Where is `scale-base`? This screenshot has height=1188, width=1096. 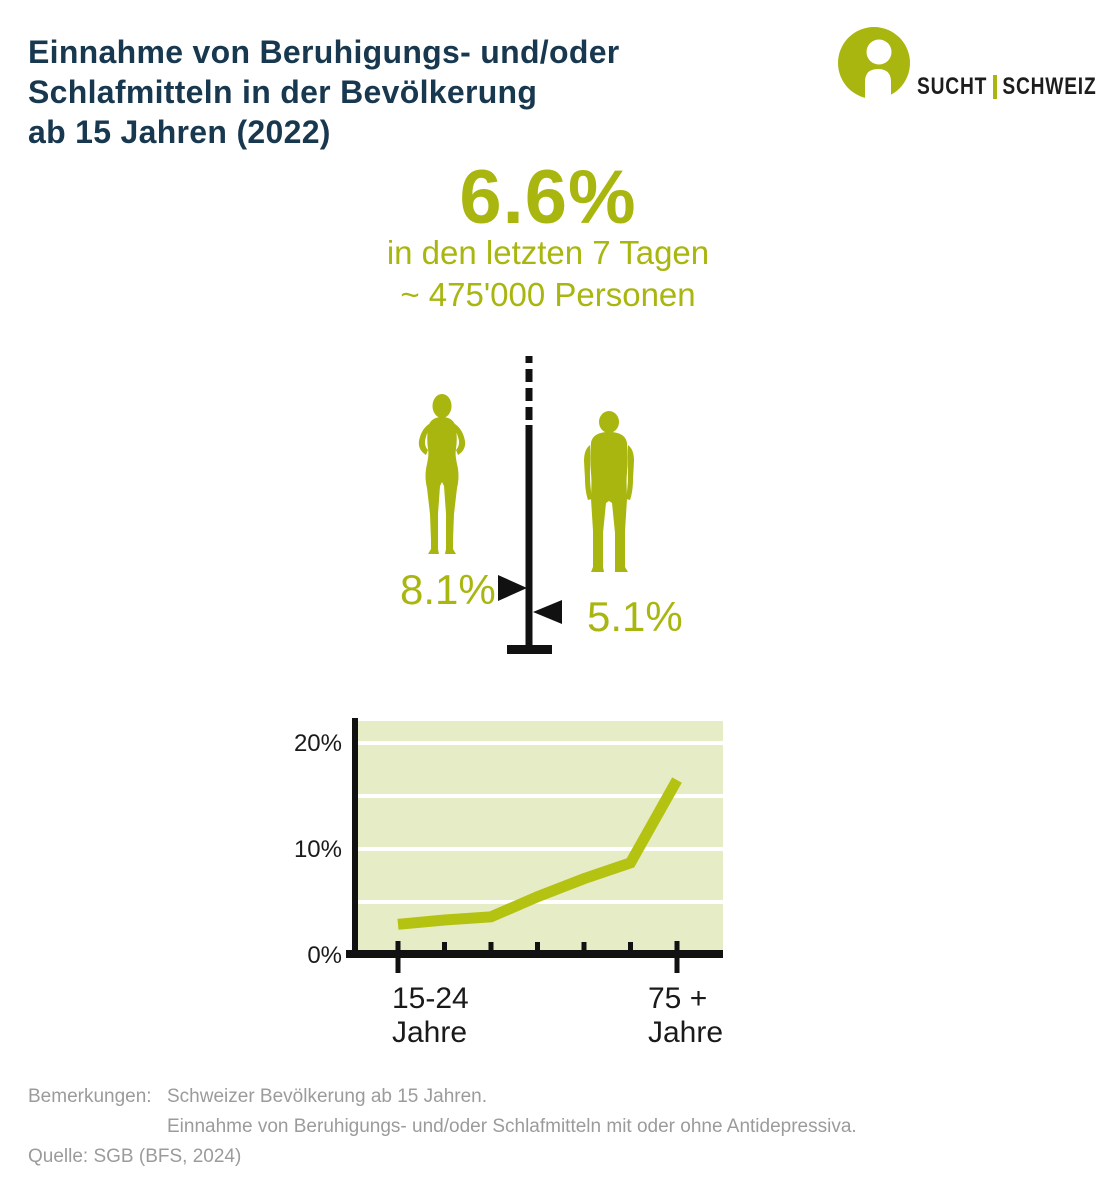
scale-base is located at coordinates (529, 649).